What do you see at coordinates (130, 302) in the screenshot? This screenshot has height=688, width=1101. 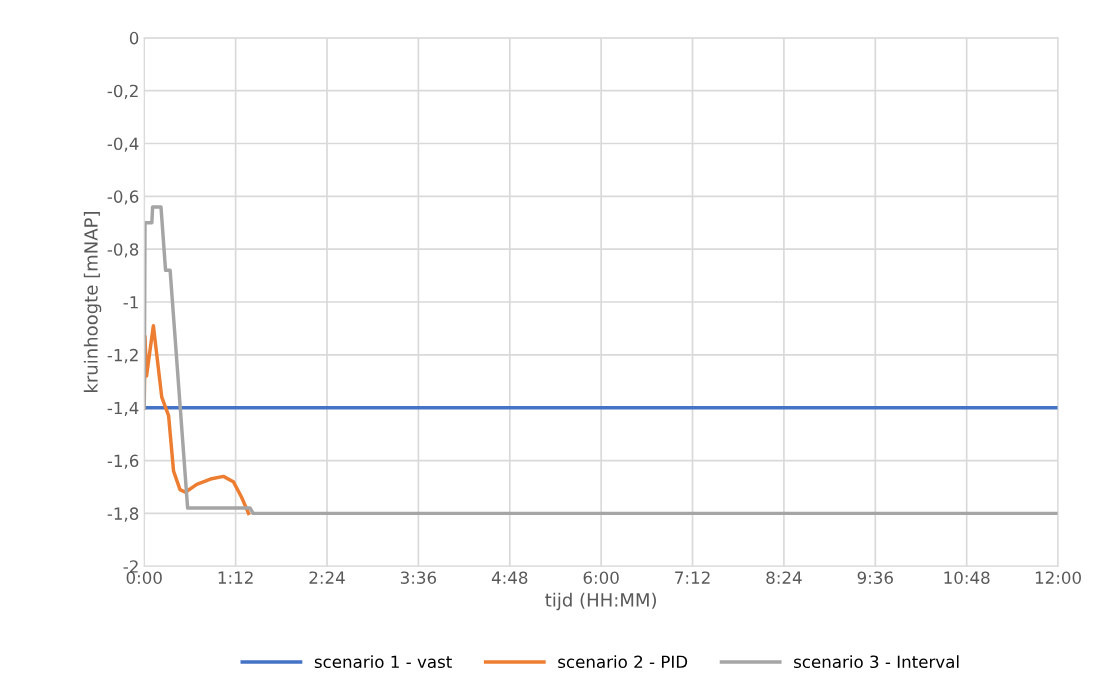 I see `y-tick-label: -1` at bounding box center [130, 302].